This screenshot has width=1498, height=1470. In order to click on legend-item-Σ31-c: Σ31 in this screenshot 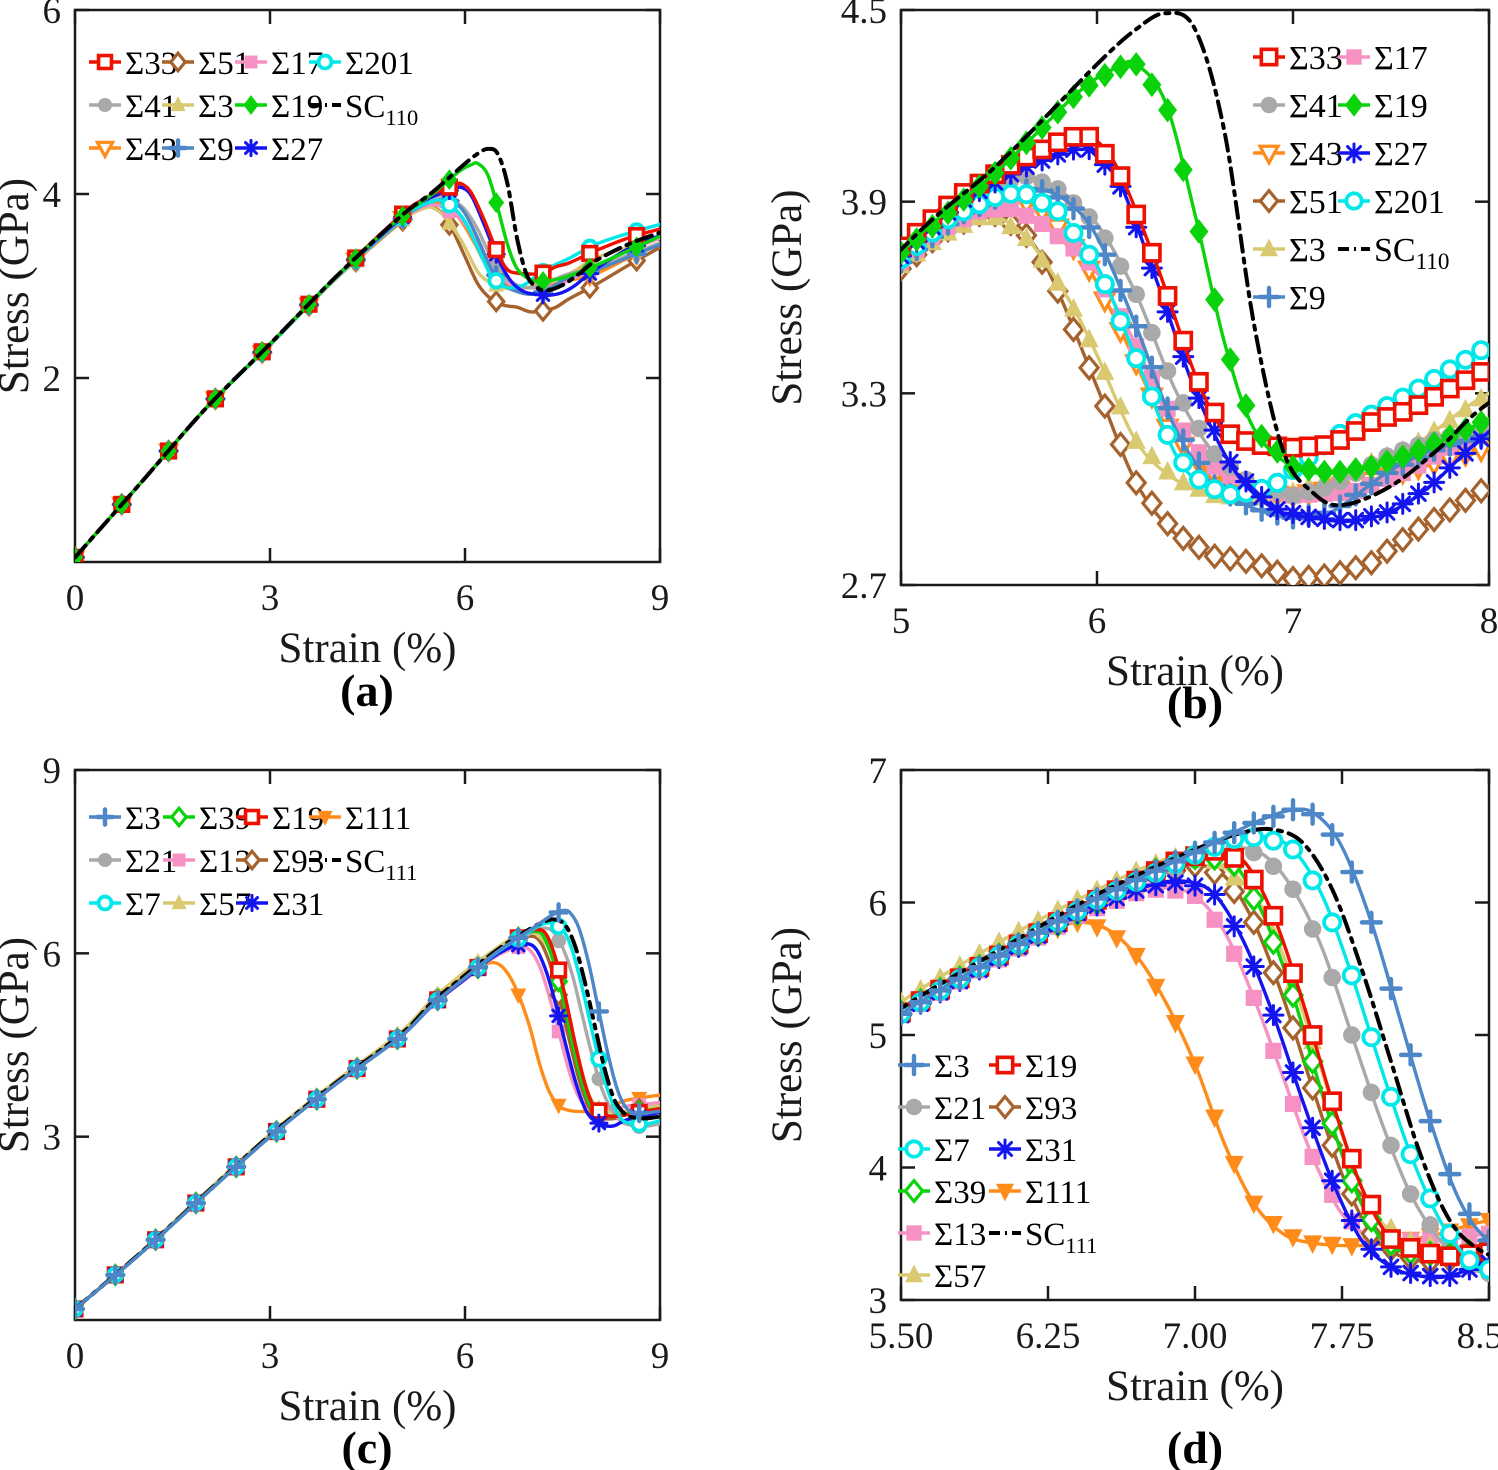, I will do `click(280, 905)`.